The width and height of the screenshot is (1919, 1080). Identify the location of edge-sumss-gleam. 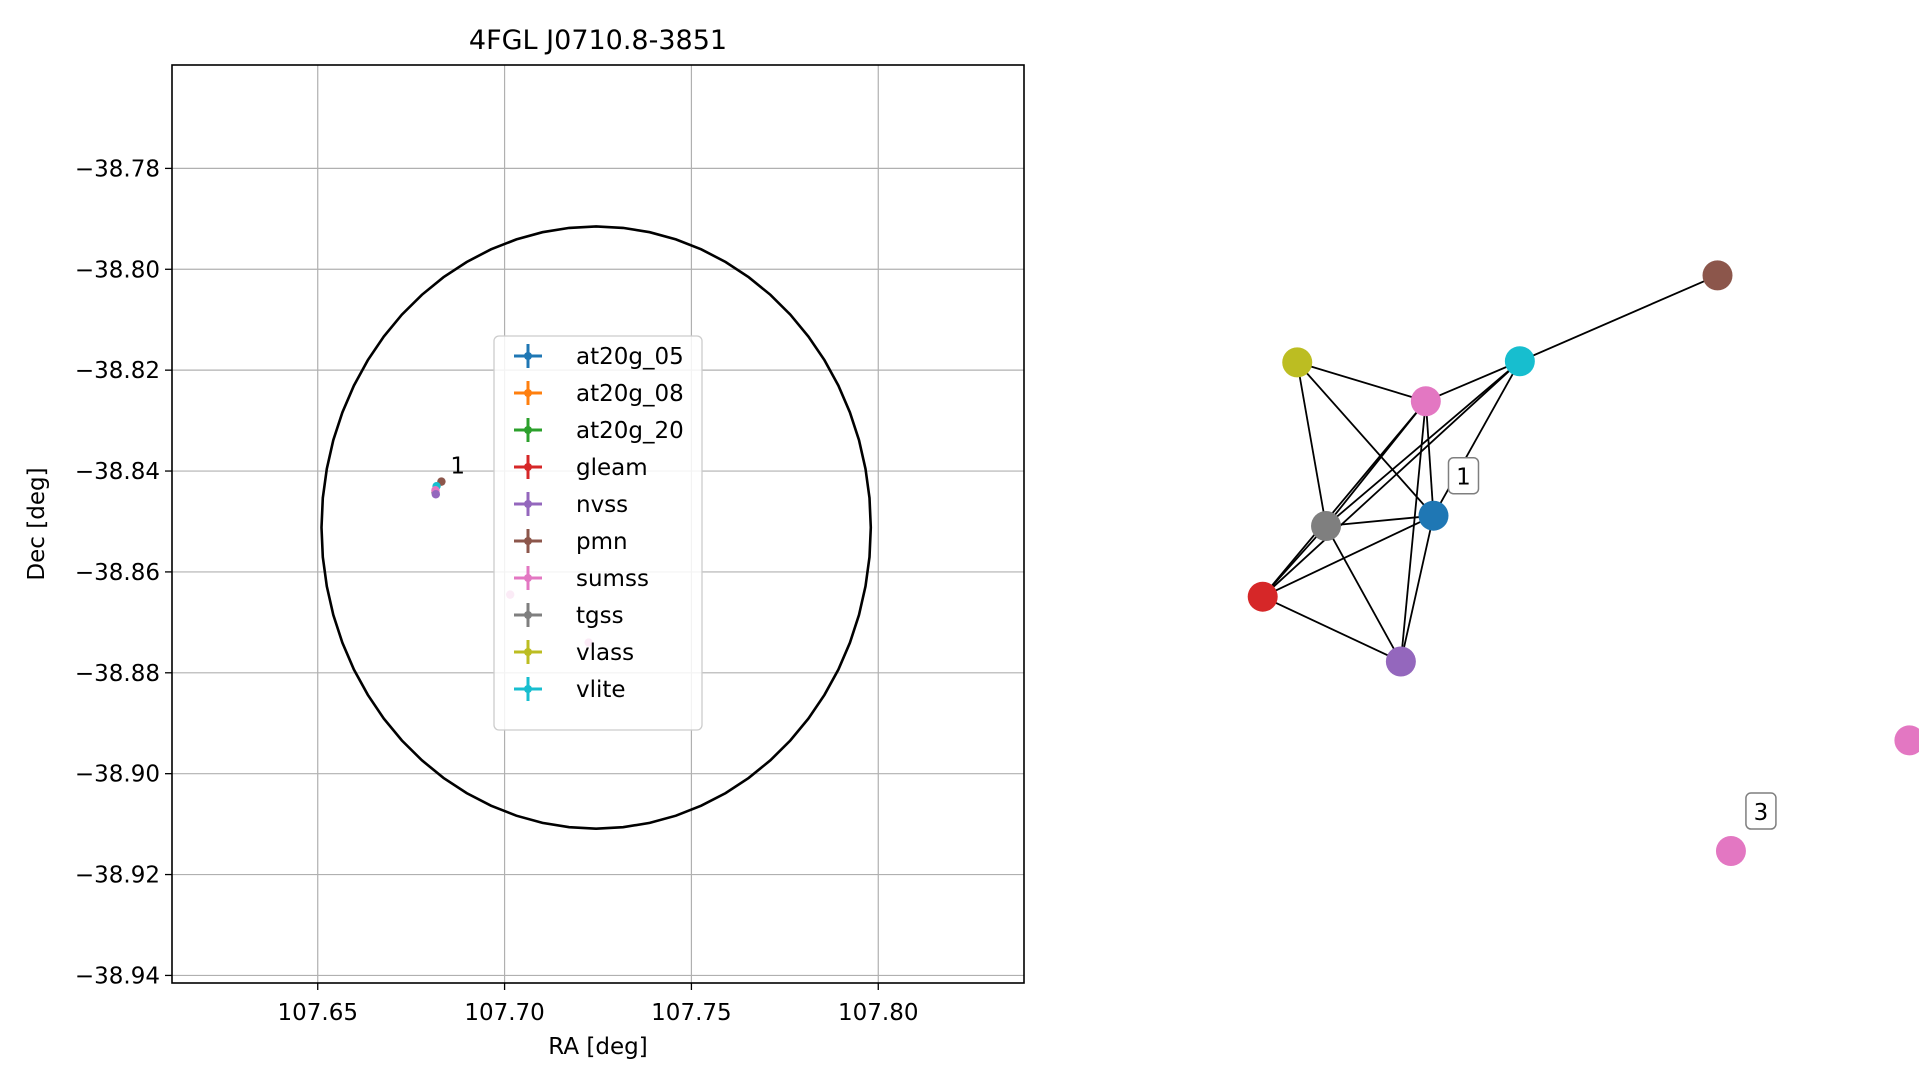
(1344, 499).